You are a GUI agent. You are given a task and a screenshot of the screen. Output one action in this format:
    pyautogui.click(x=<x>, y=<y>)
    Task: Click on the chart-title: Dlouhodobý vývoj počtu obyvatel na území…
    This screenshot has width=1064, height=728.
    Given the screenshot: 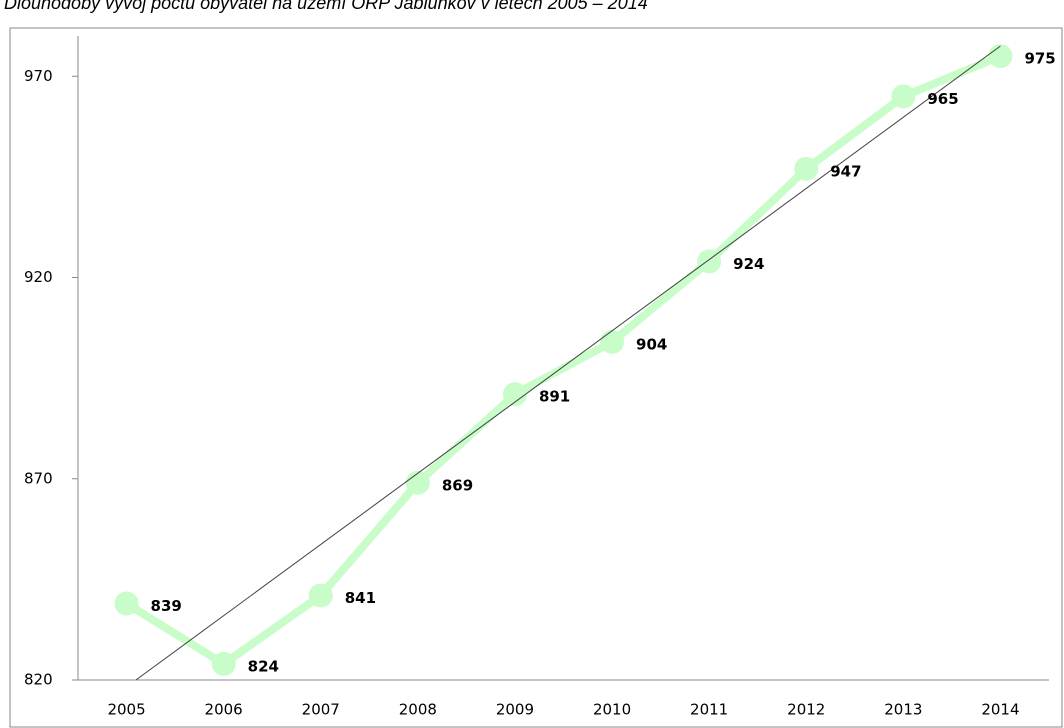 What is the action you would take?
    pyautogui.click(x=326, y=6)
    